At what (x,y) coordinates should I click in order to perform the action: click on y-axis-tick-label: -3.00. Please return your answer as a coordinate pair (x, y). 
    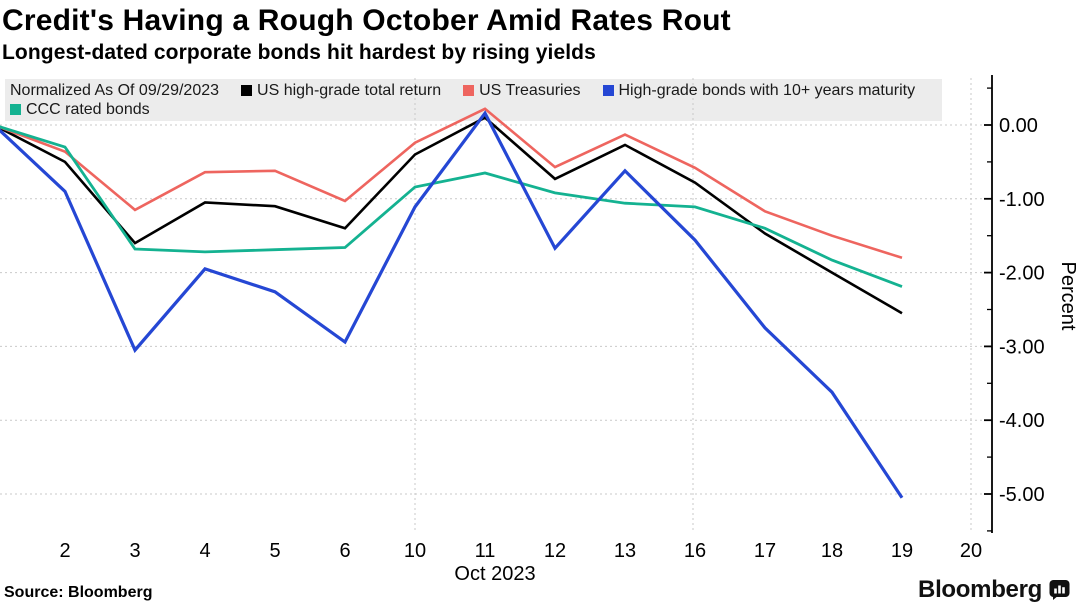
    Looking at the image, I should click on (1022, 347).